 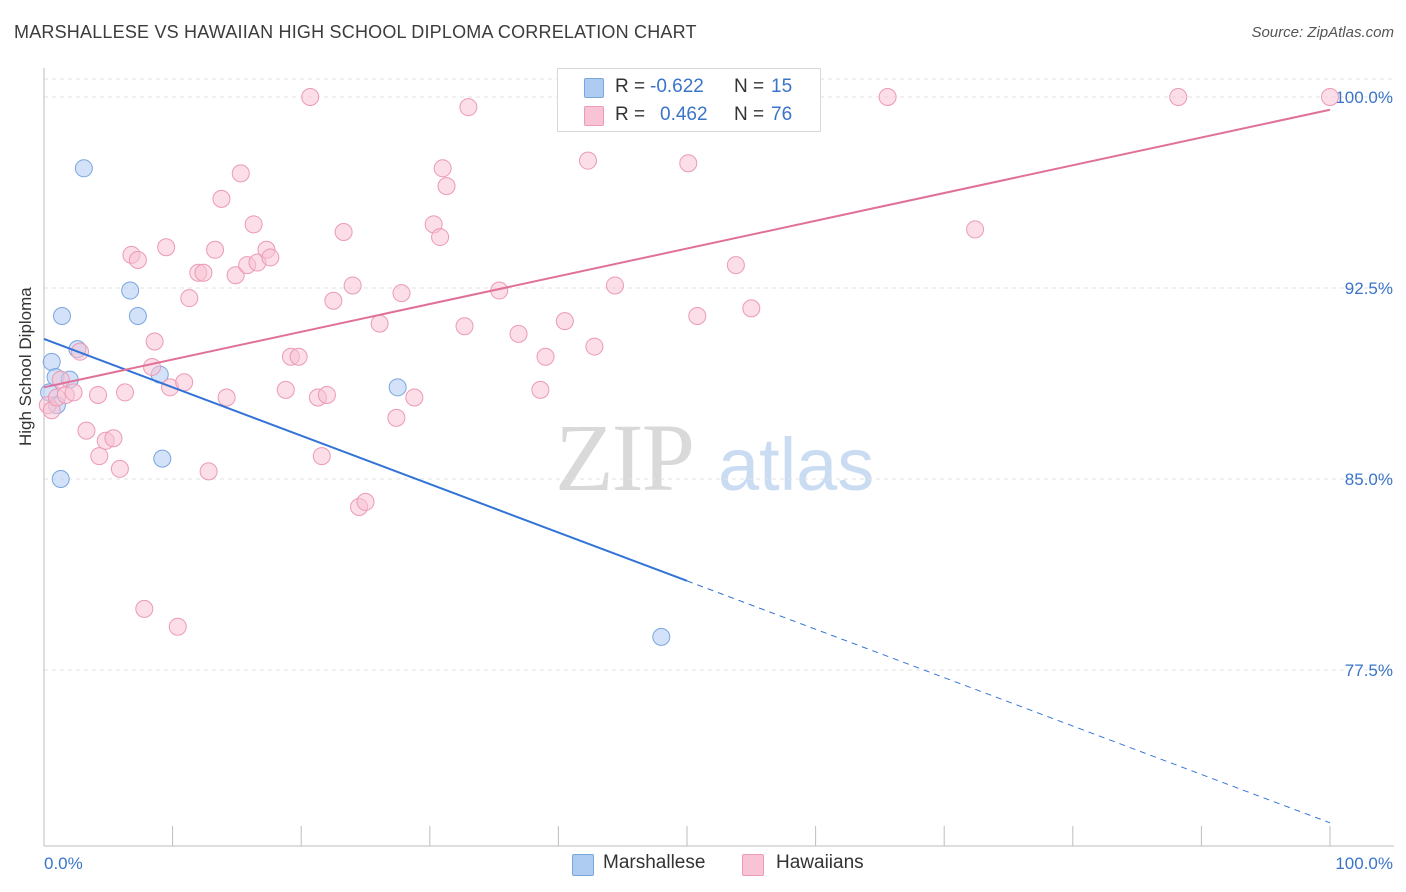 What do you see at coordinates (365, 459) in the screenshot?
I see `trend-line-marshallese` at bounding box center [365, 459].